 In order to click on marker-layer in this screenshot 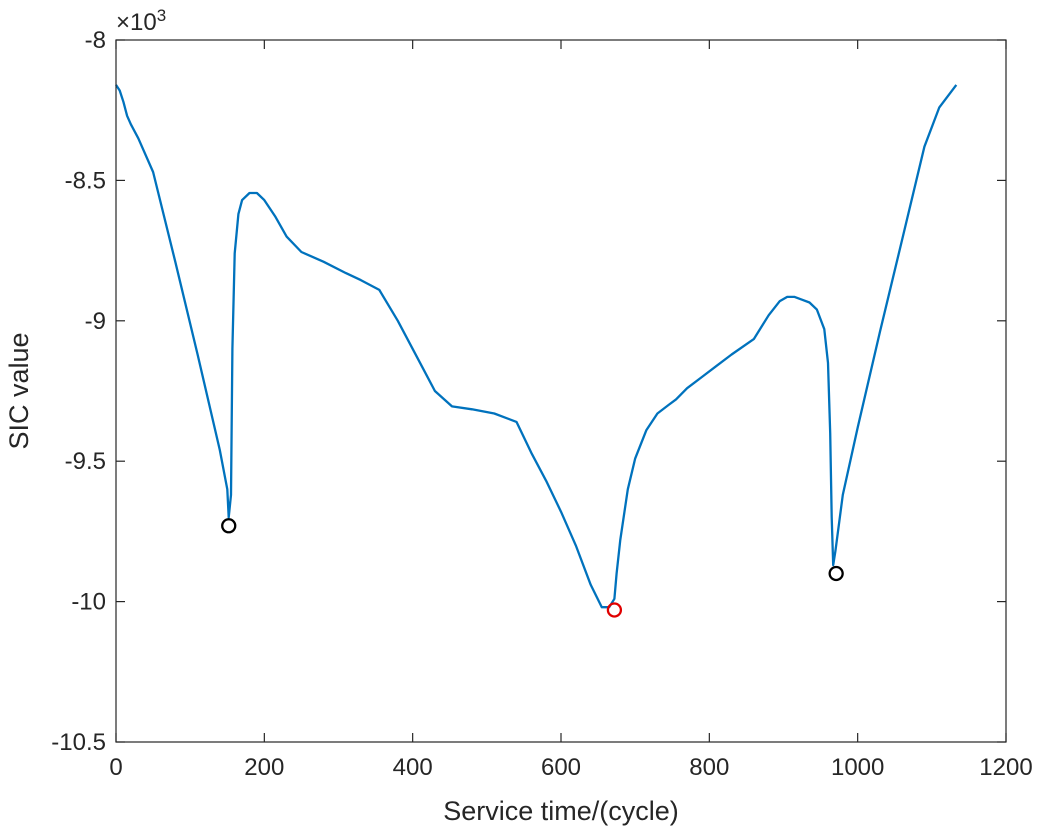, I will do `click(532, 568)`.